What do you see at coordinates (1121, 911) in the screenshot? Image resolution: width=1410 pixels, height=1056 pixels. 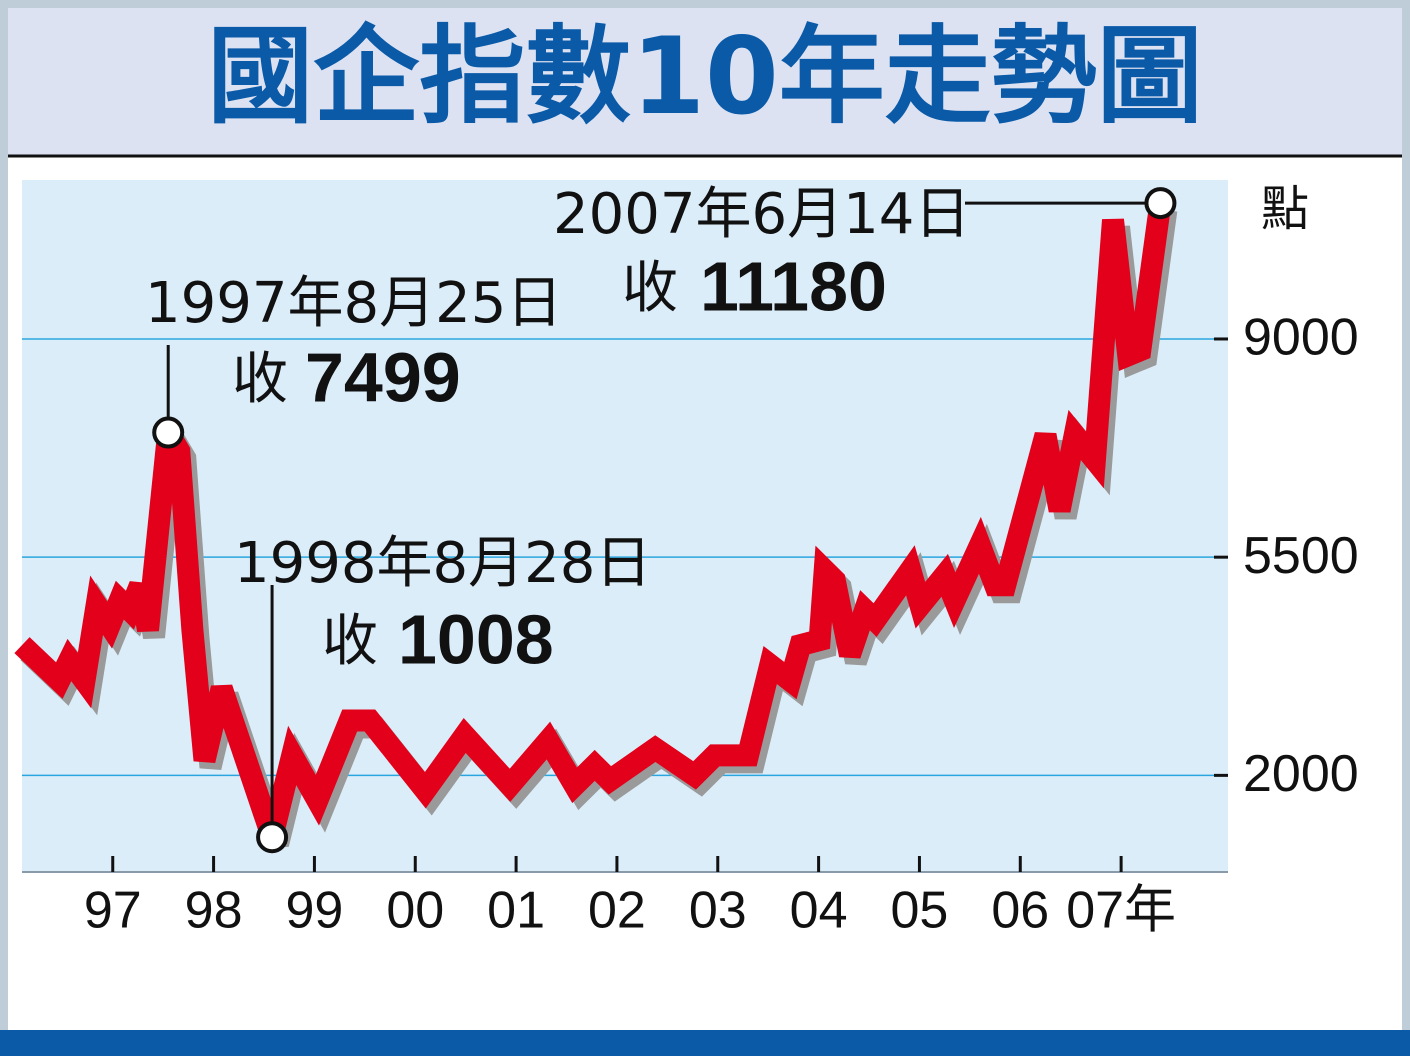 I see `x-tick-label: 07年` at bounding box center [1121, 911].